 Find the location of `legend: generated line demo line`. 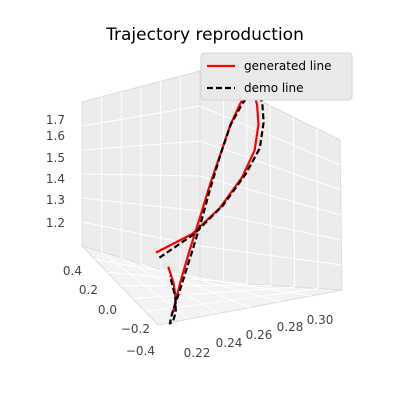

legend: generated line demo line is located at coordinates (276, 76).